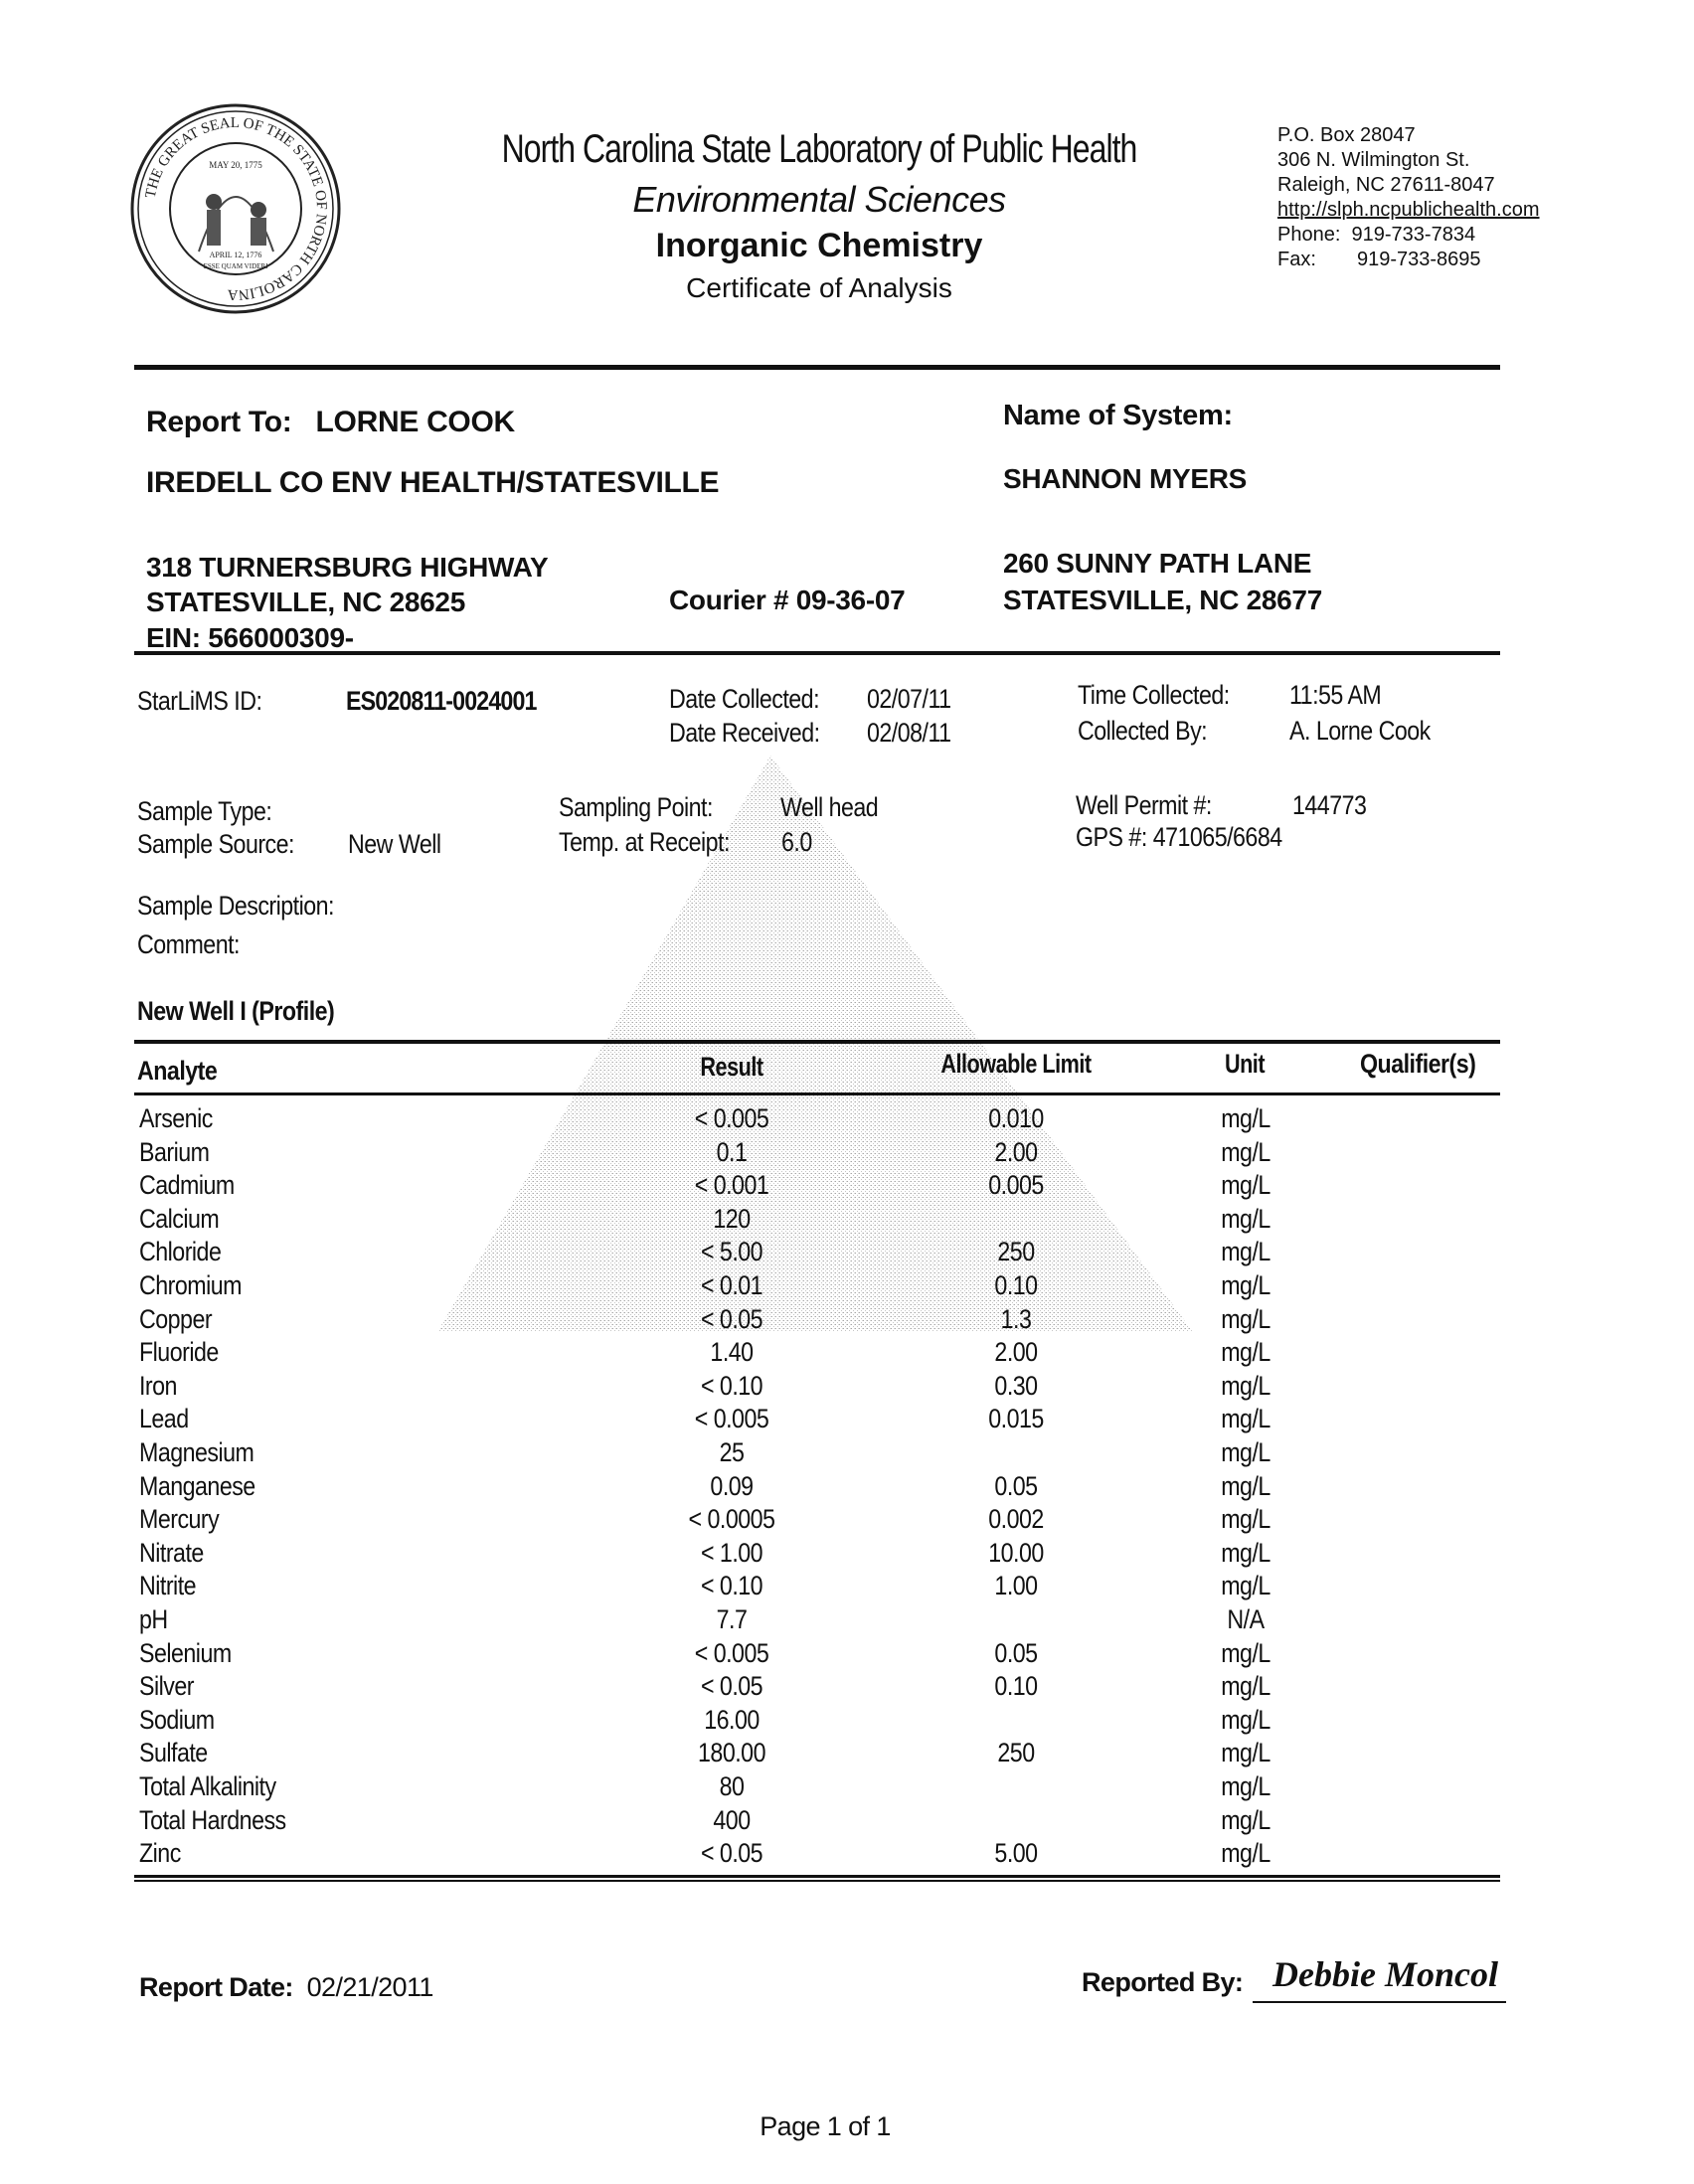  What do you see at coordinates (1418, 1064) in the screenshot?
I see `header-qualifiers: Qualifier(s)` at bounding box center [1418, 1064].